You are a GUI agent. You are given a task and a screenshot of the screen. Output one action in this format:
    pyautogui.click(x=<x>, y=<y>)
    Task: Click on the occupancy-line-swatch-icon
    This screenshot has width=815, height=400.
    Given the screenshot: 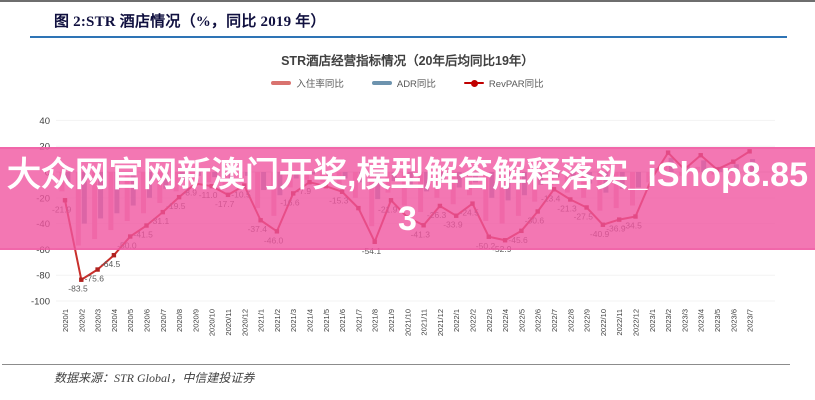 What is the action you would take?
    pyautogui.click(x=281, y=83)
    